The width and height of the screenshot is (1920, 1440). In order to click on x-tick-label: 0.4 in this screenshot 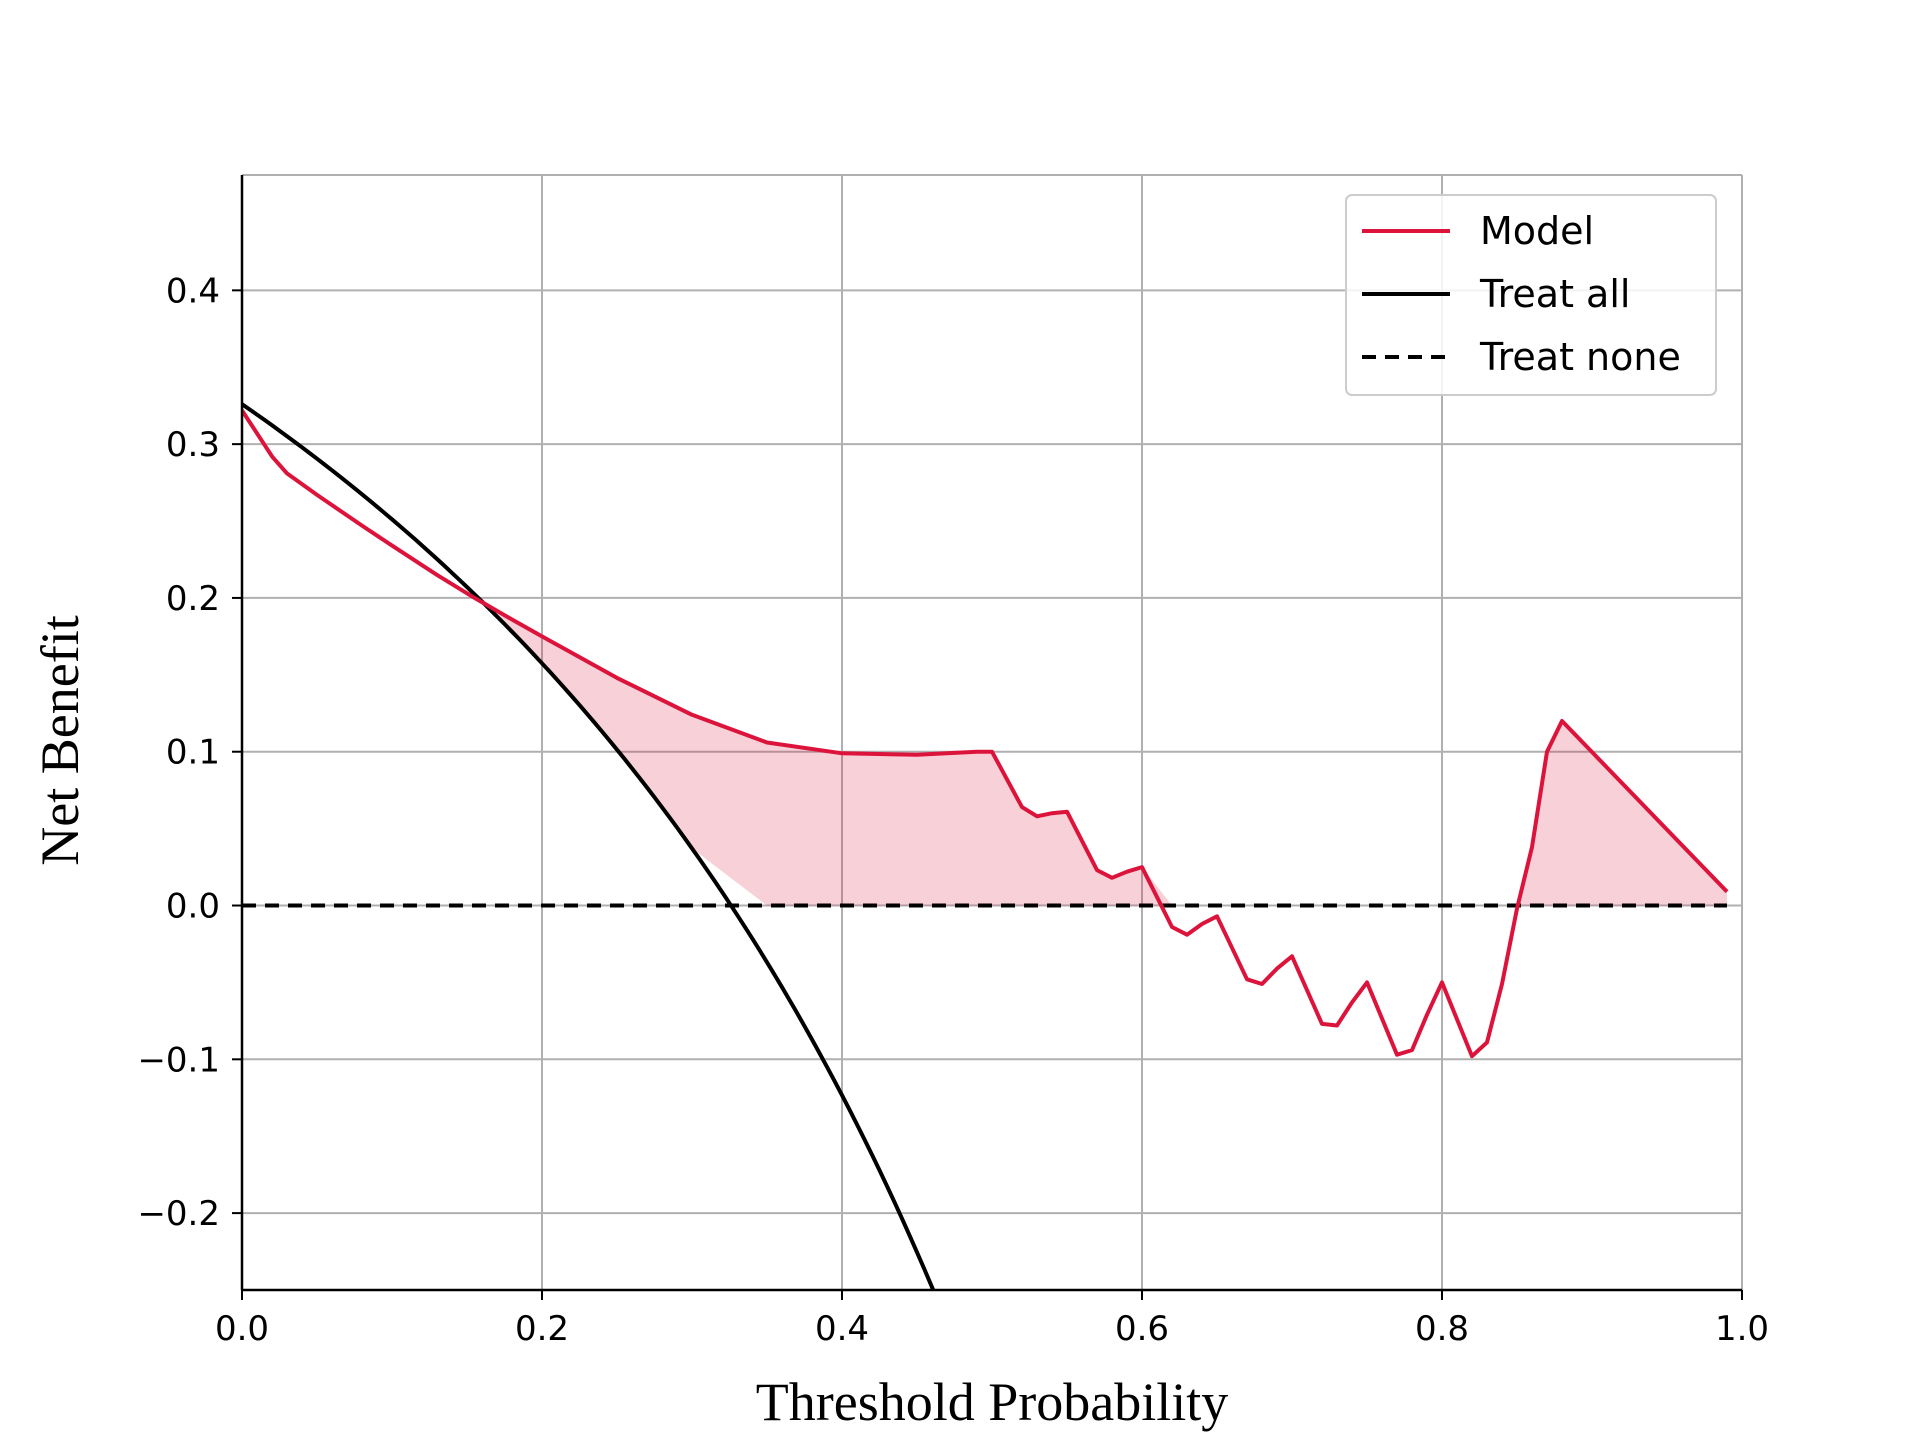, I will do `click(842, 1329)`.